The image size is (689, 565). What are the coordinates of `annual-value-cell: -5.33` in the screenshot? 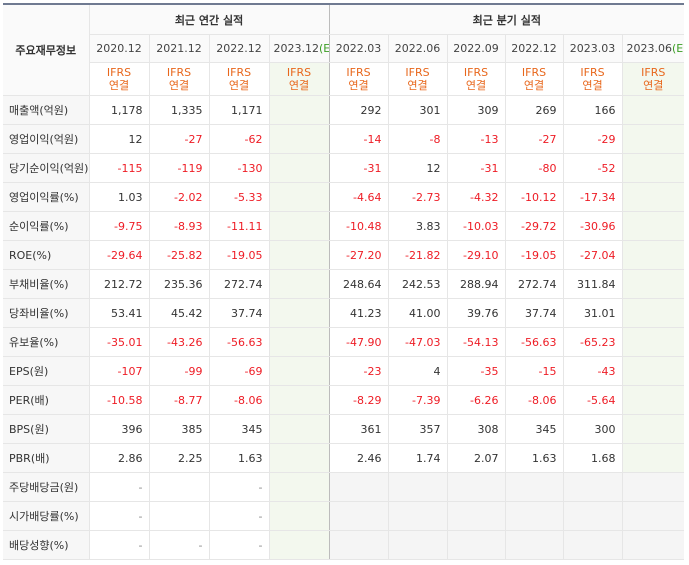 It's located at (238, 197).